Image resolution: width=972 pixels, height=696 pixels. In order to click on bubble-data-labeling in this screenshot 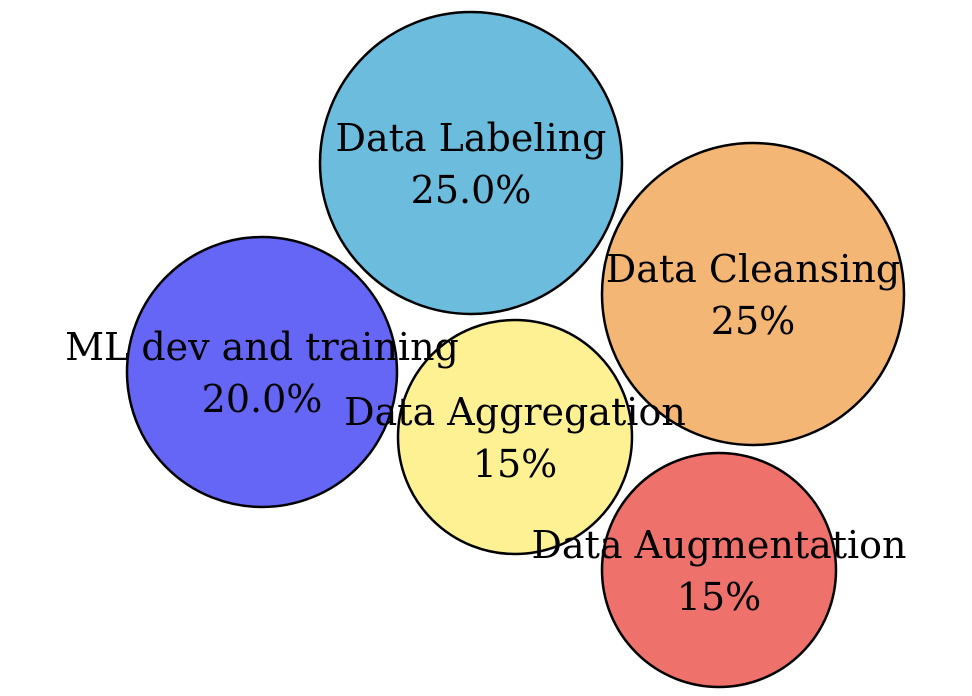, I will do `click(471, 163)`.